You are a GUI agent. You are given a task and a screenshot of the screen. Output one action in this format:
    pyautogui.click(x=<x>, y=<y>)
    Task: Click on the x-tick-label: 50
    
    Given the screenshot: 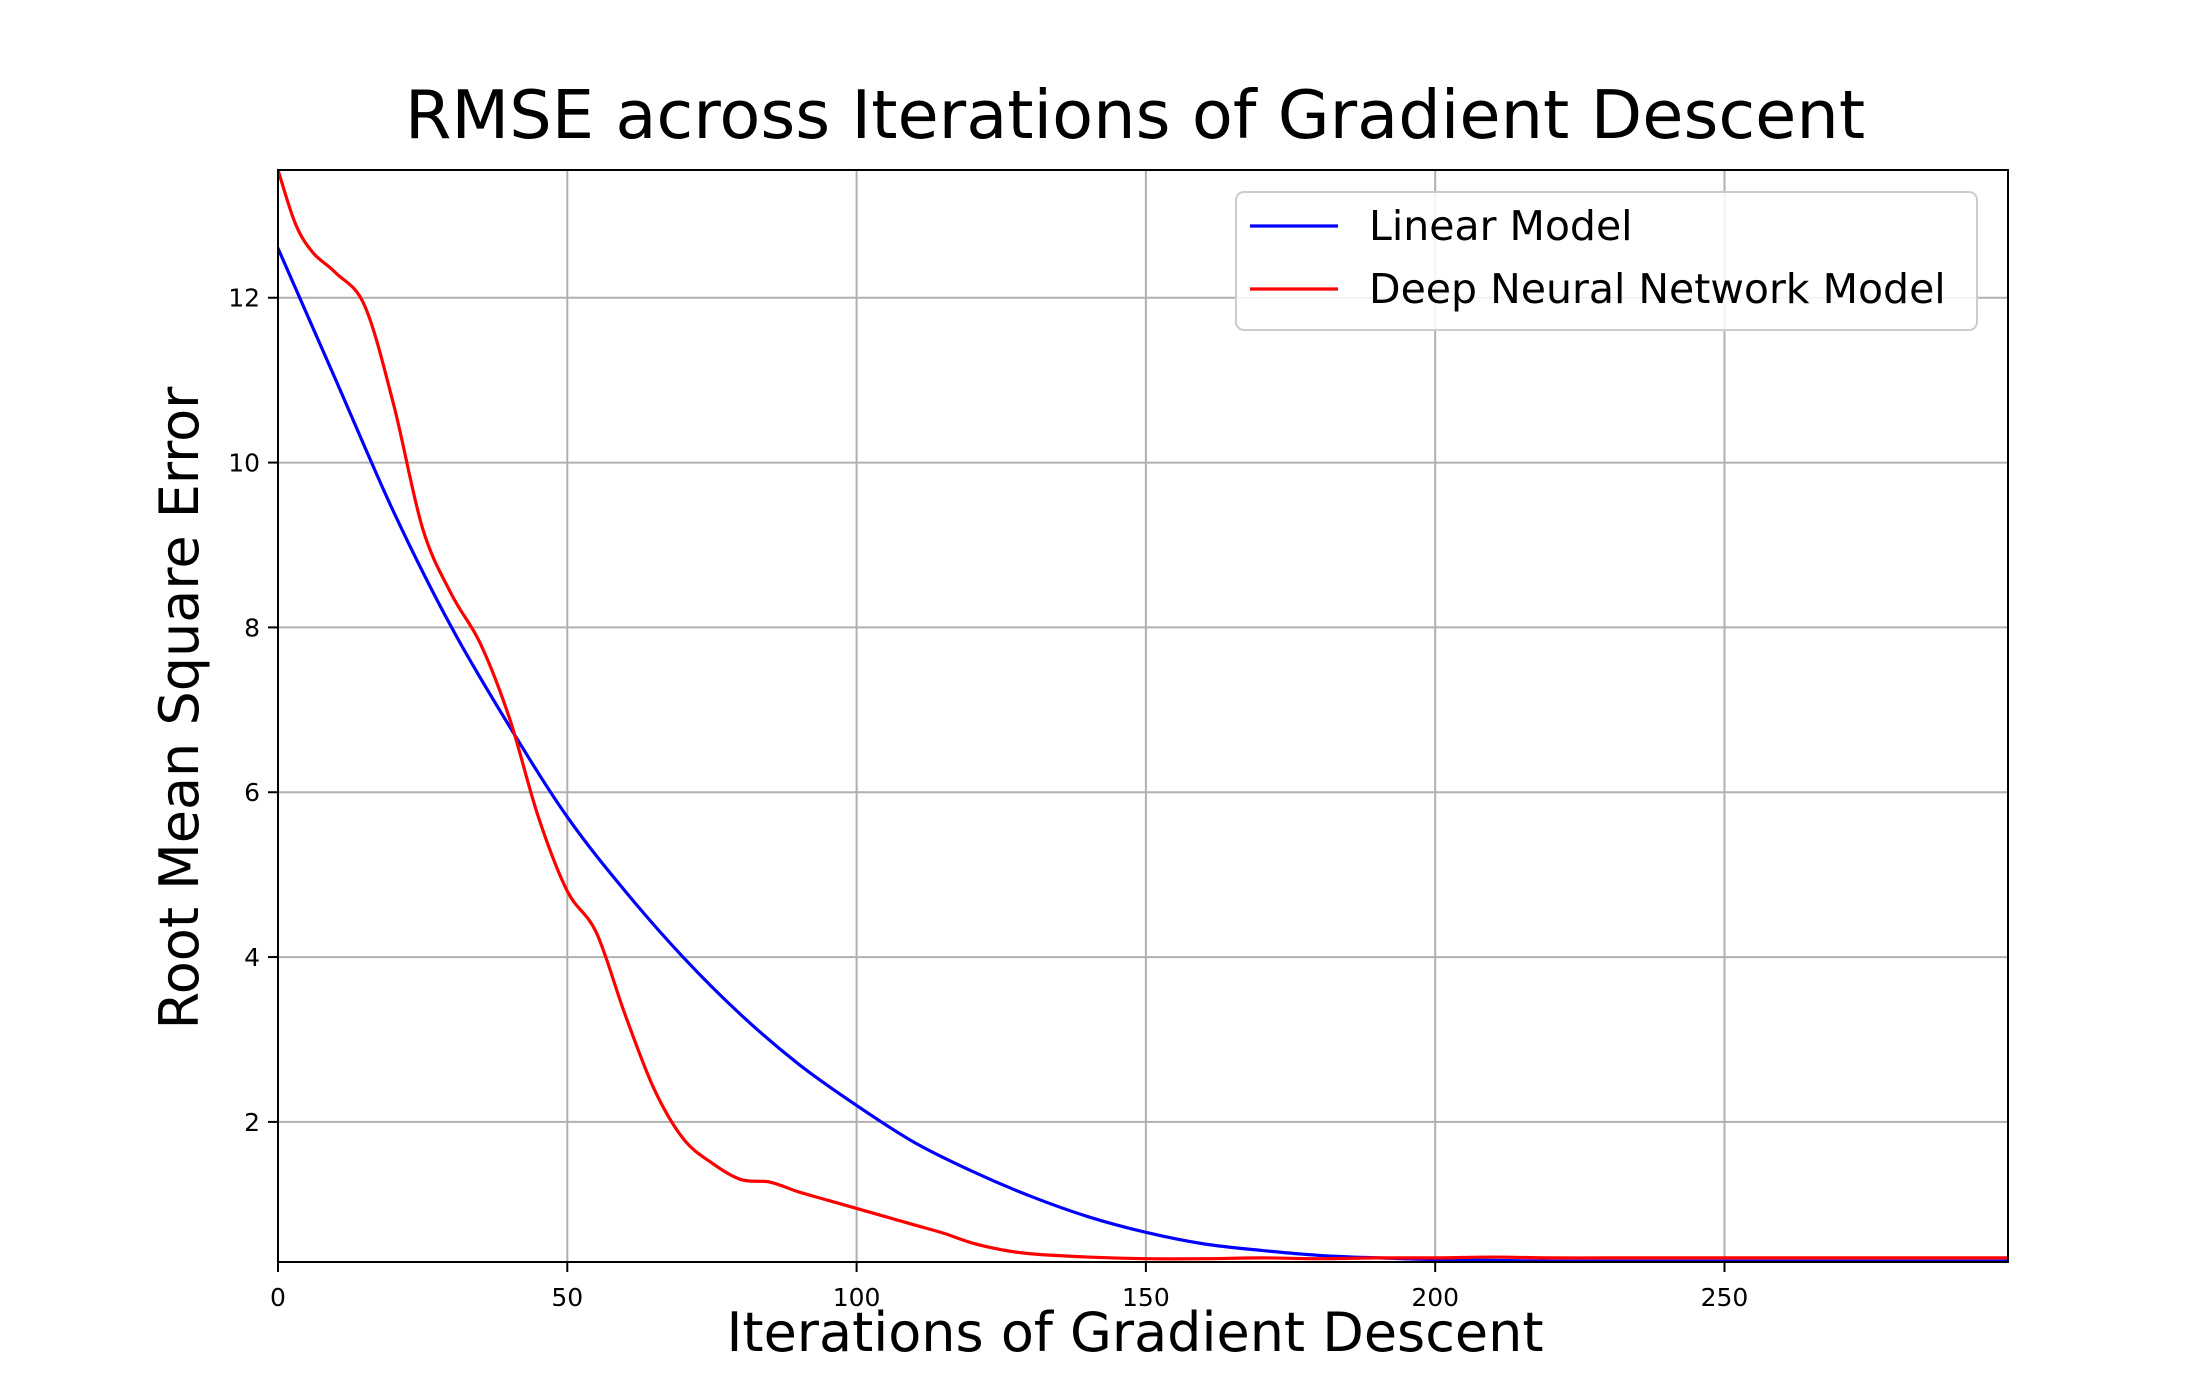 What is the action you would take?
    pyautogui.click(x=567, y=1297)
    